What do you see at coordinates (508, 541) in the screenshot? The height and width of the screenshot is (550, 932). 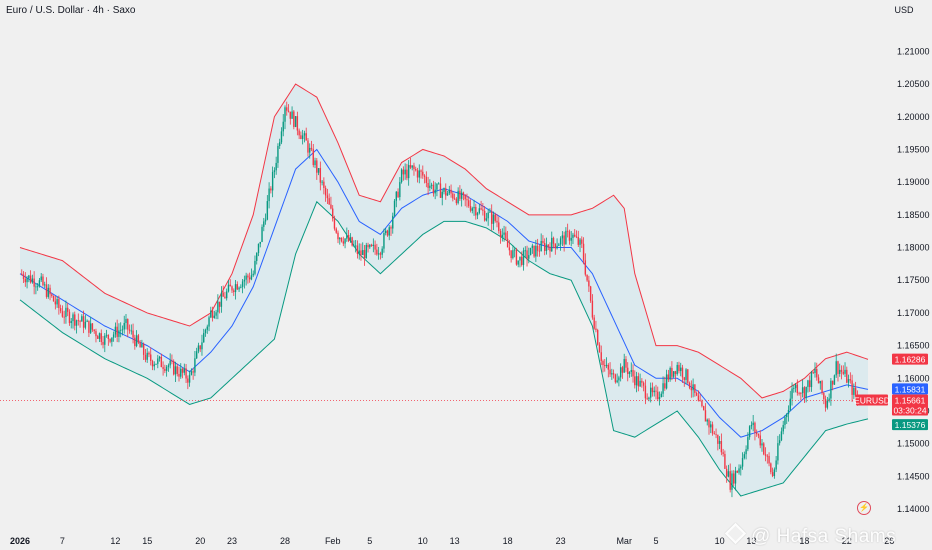 I see `x-tick-label: 18` at bounding box center [508, 541].